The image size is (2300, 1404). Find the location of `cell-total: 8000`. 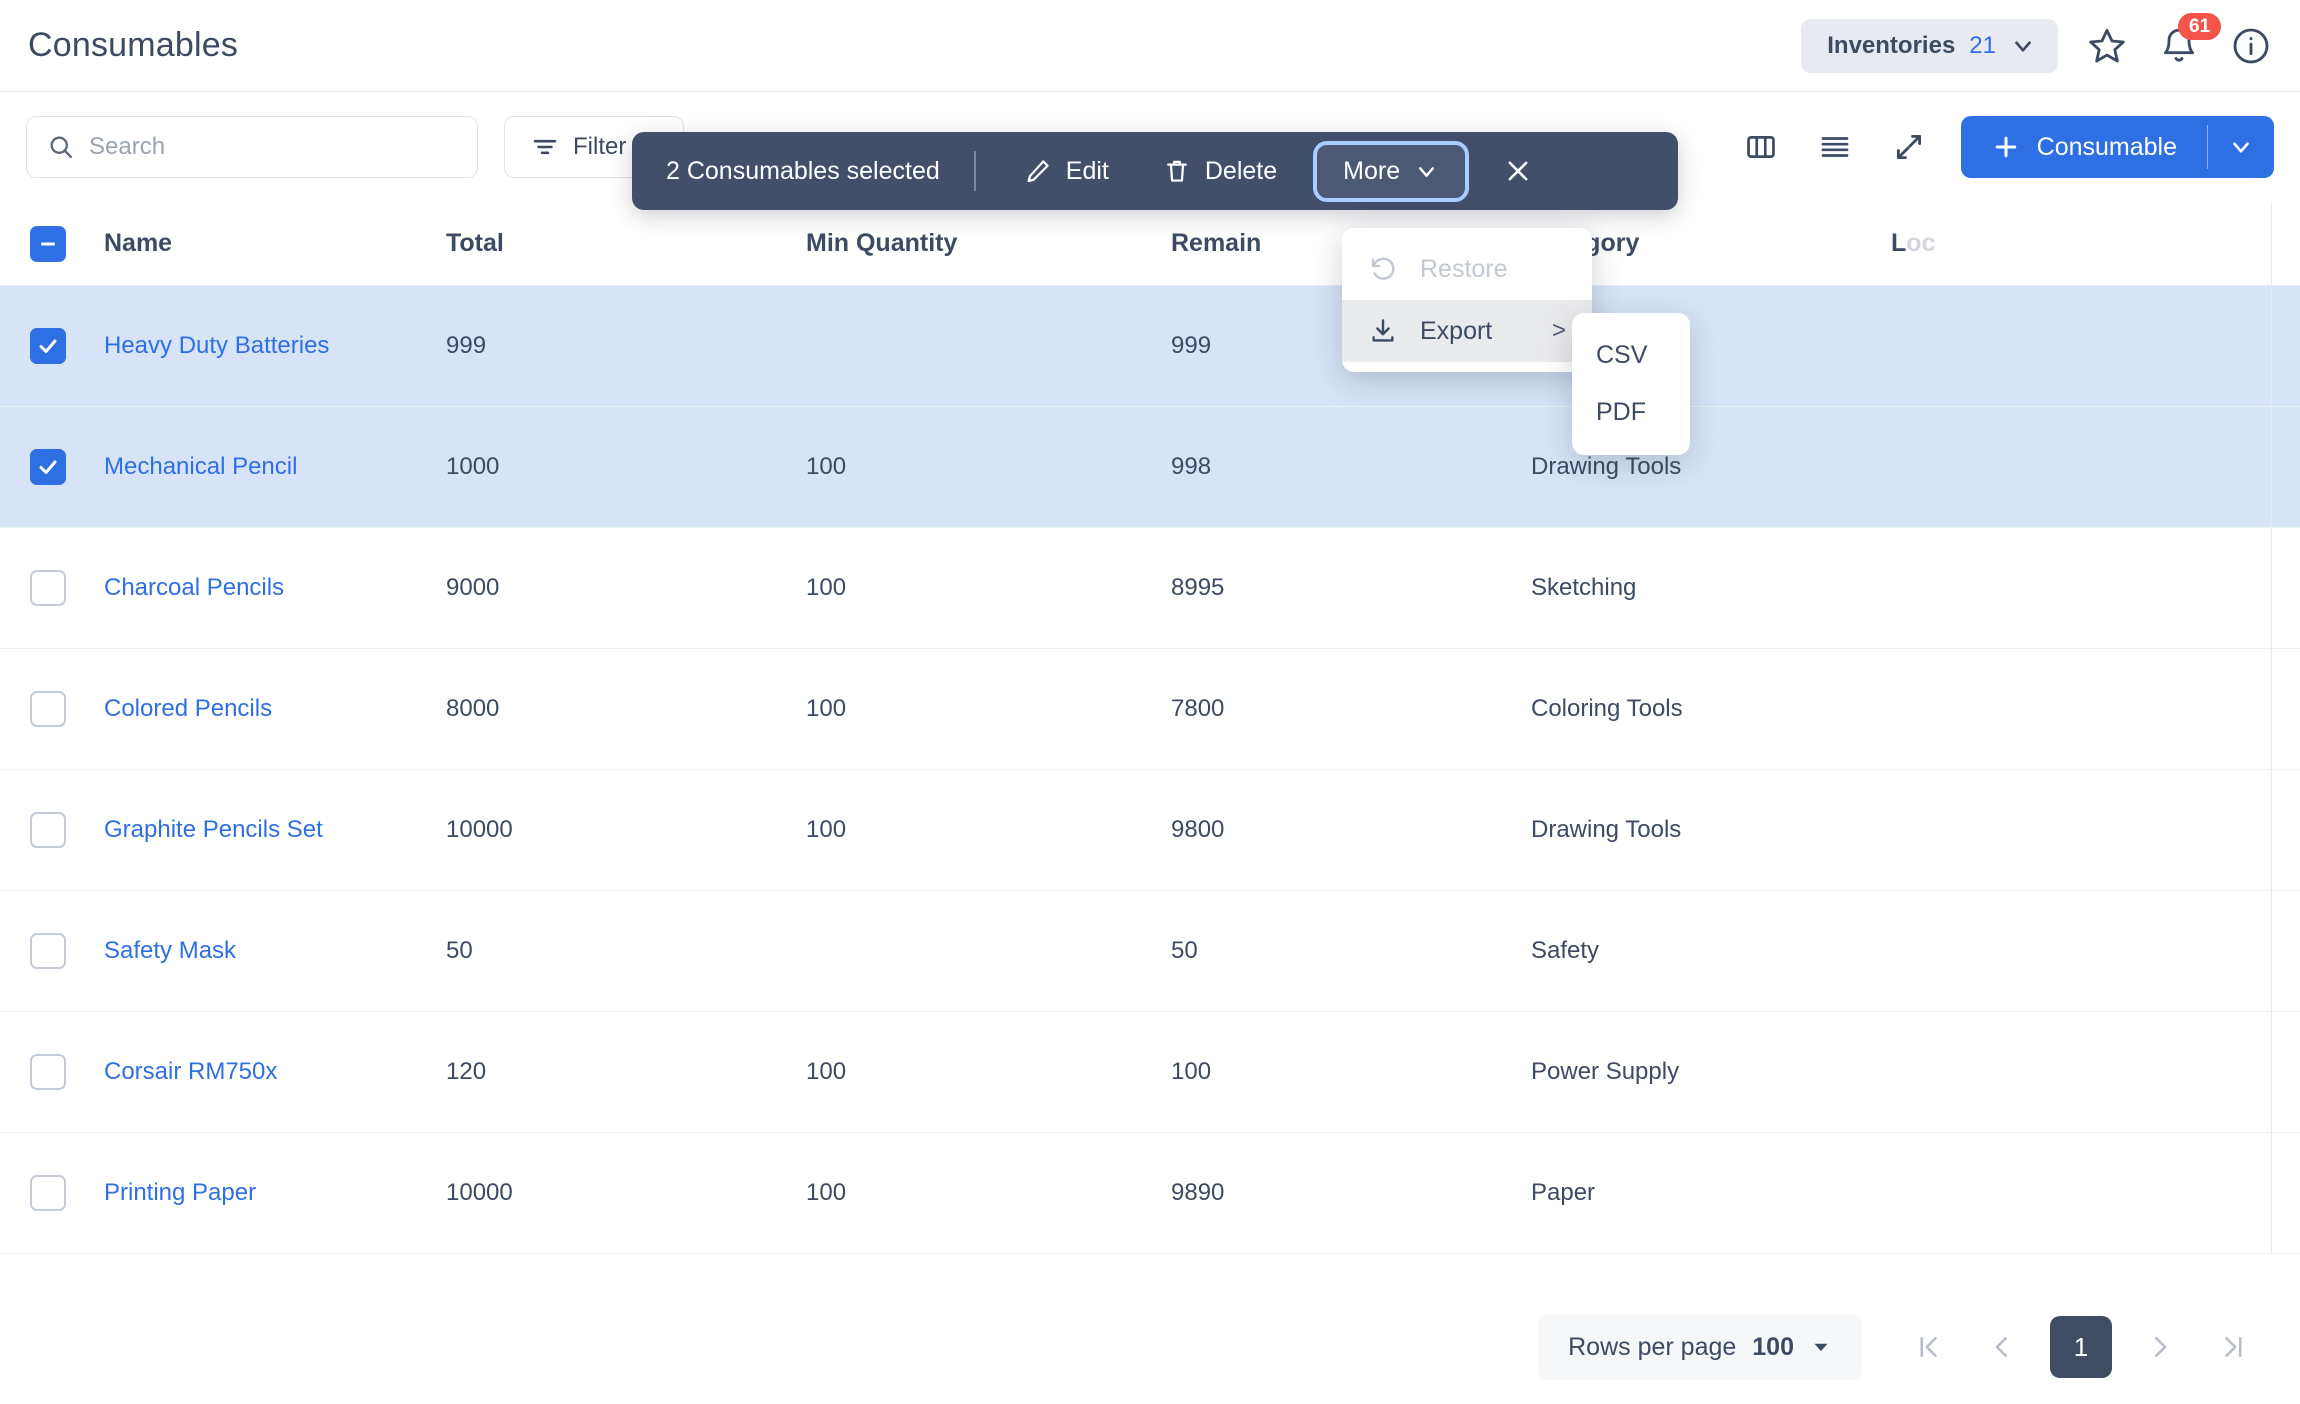

cell-total: 8000 is located at coordinates (473, 708).